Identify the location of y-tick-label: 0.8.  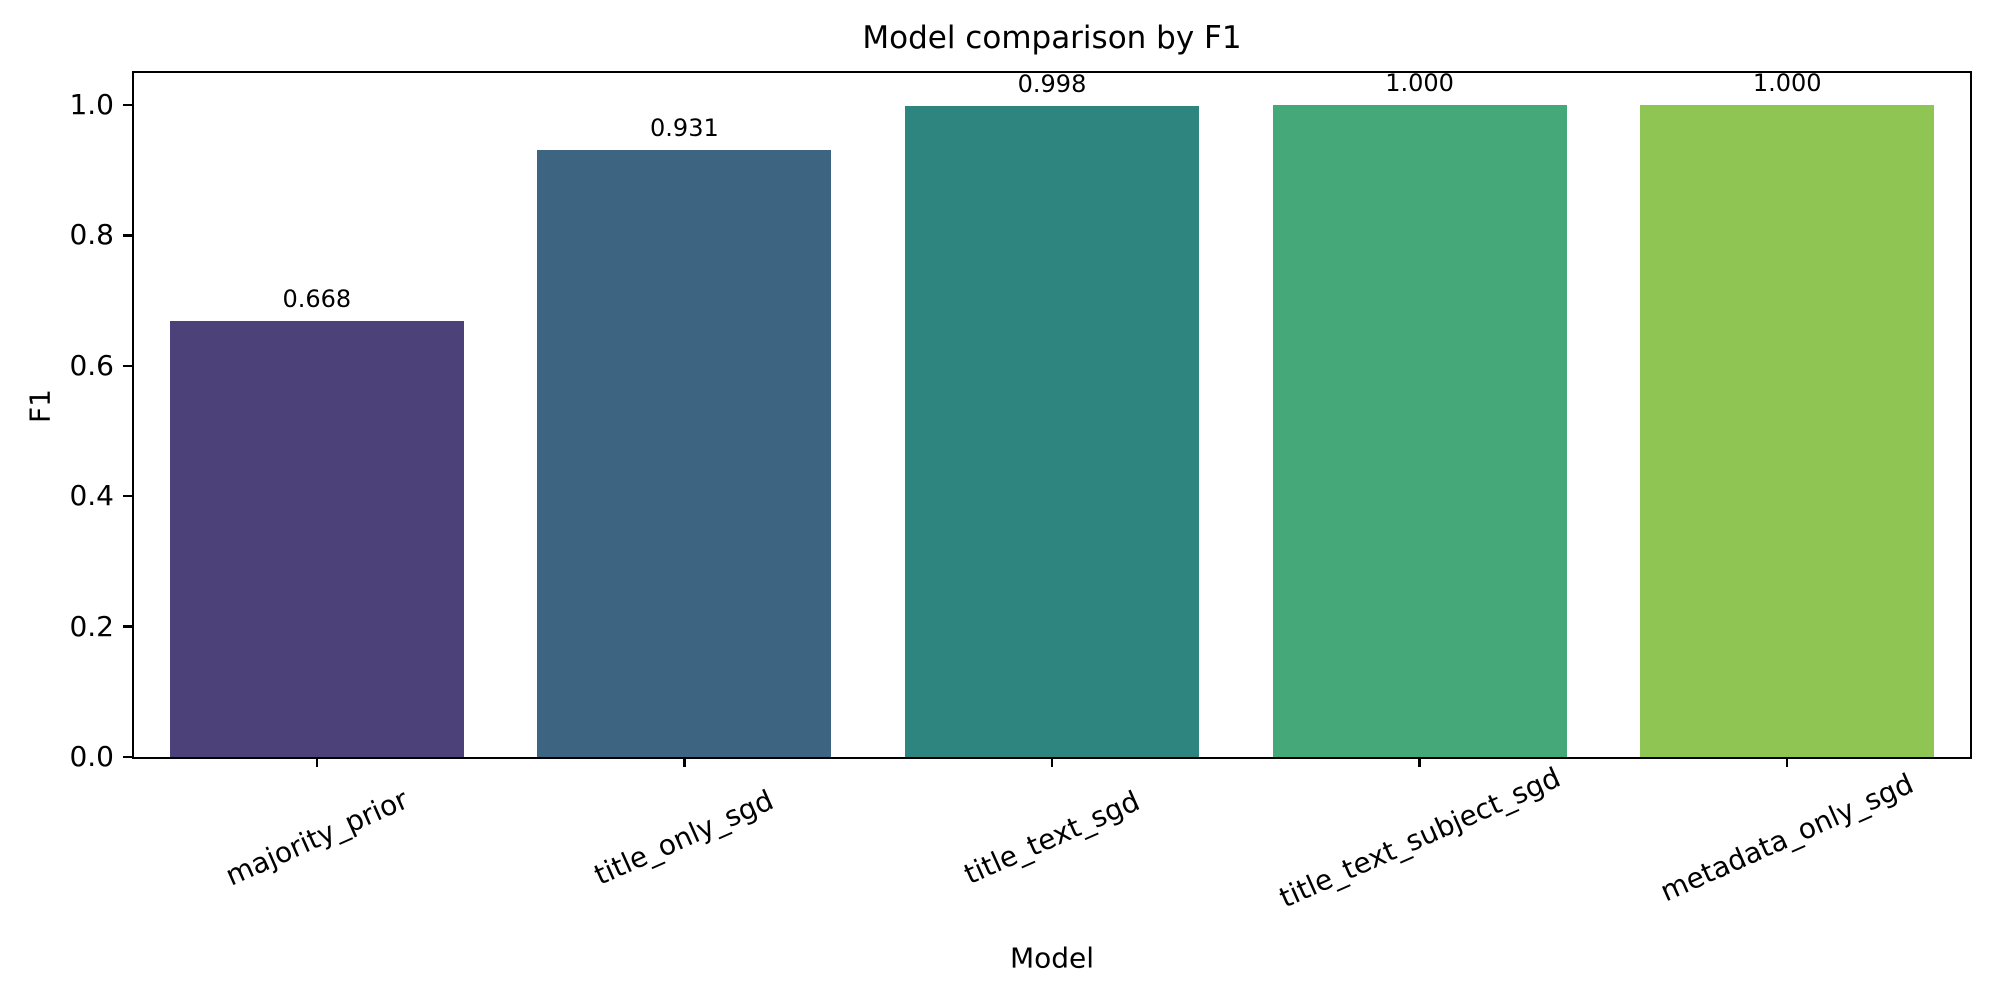
(91, 235).